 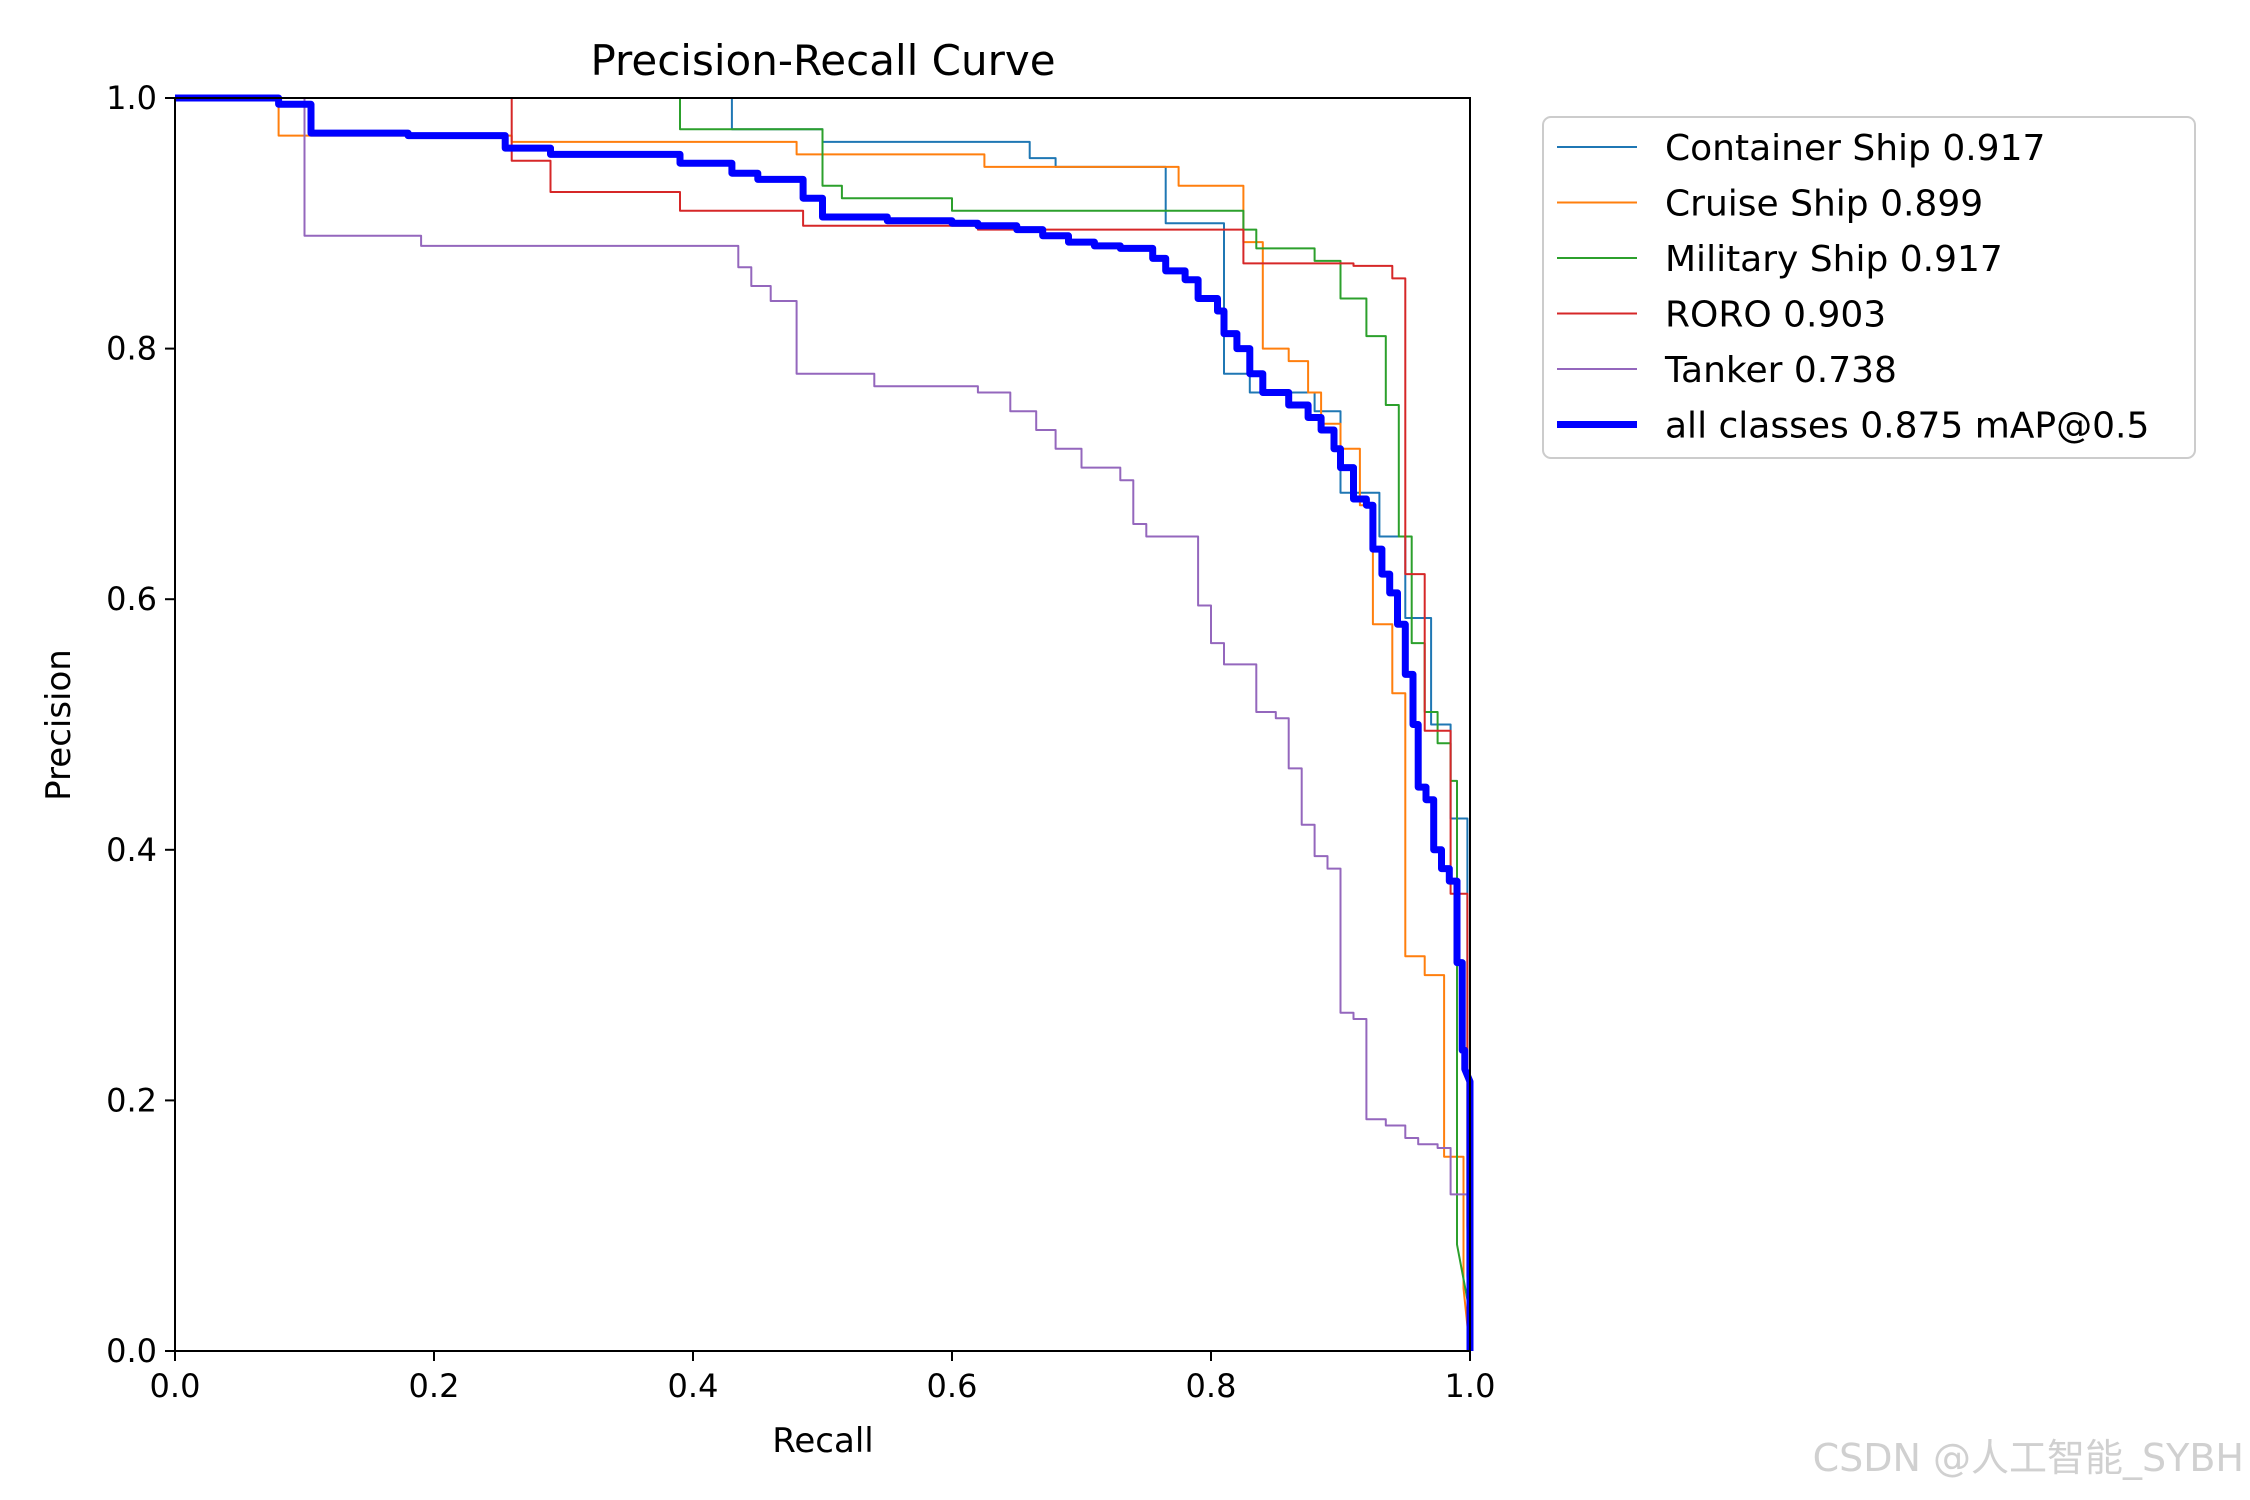 What do you see at coordinates (823, 1378) in the screenshot?
I see `x-axis: 0.0 0.2 0.4 0.6 0.8 1.0` at bounding box center [823, 1378].